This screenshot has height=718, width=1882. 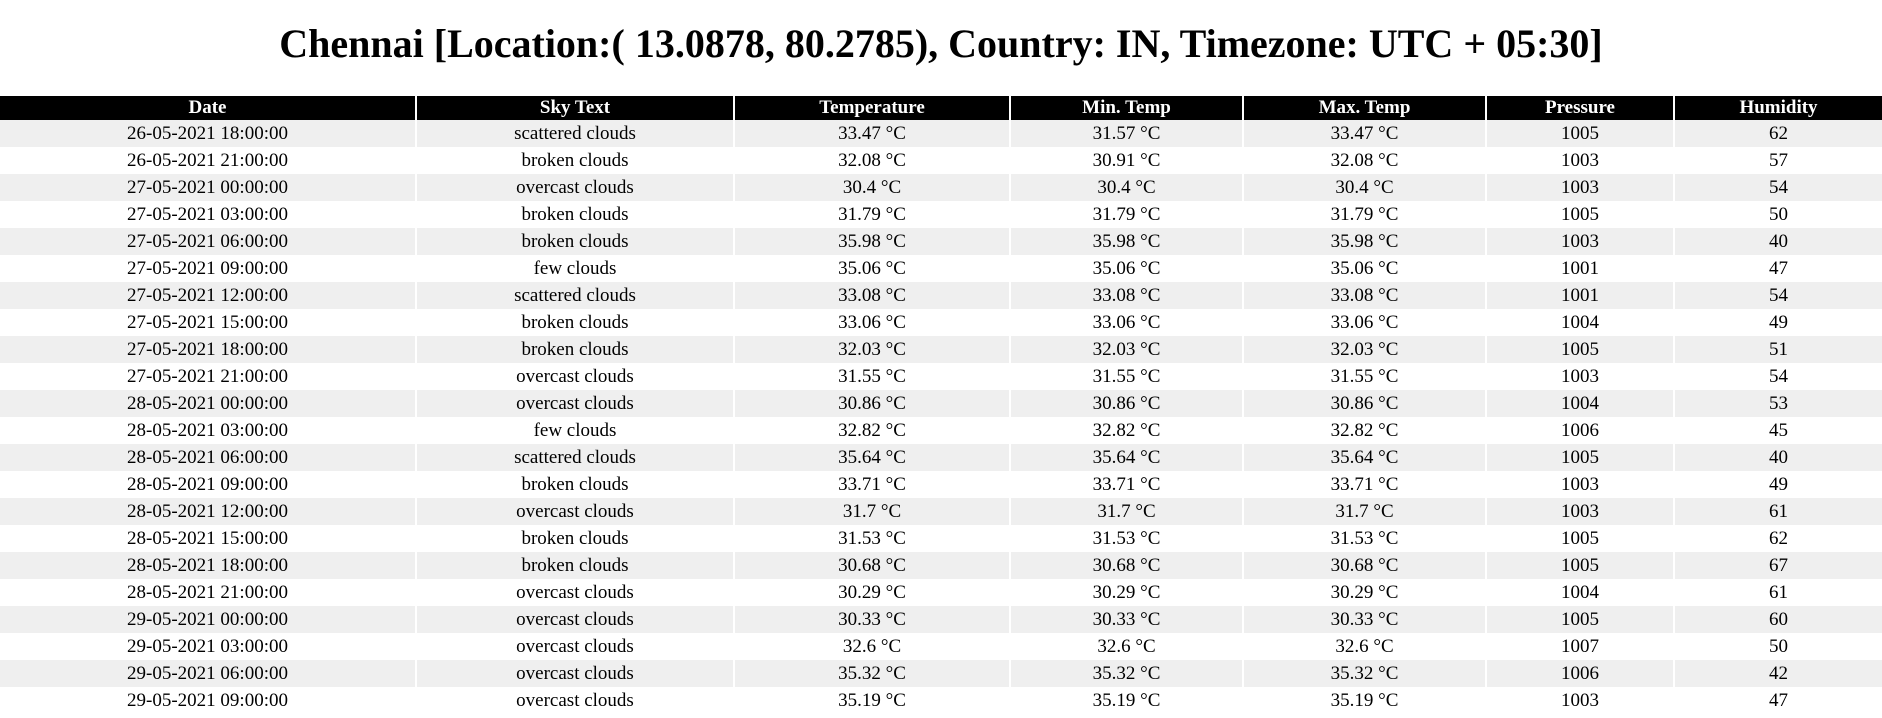 I want to click on cell-date: 26-05-2021 21:00:00, so click(x=208, y=160).